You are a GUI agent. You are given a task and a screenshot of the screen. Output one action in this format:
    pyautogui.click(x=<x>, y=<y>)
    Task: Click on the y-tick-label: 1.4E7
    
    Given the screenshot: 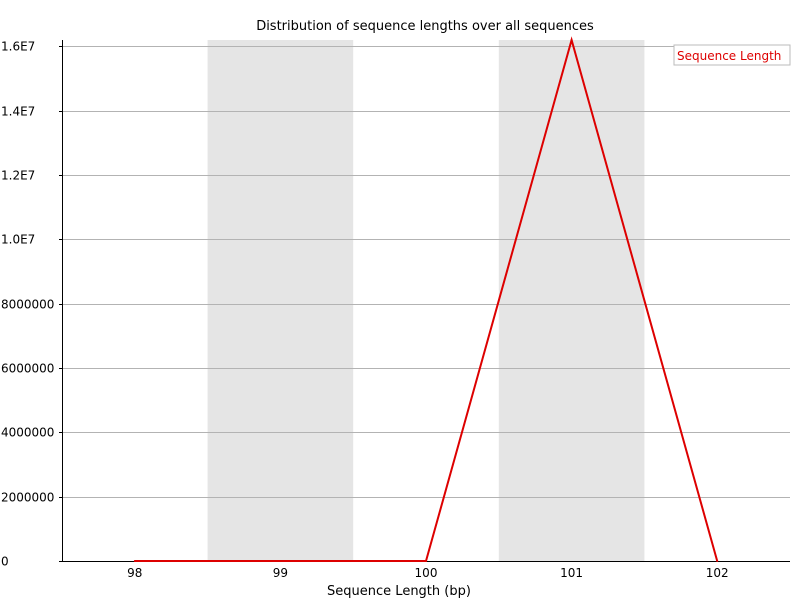 What is the action you would take?
    pyautogui.click(x=18, y=112)
    